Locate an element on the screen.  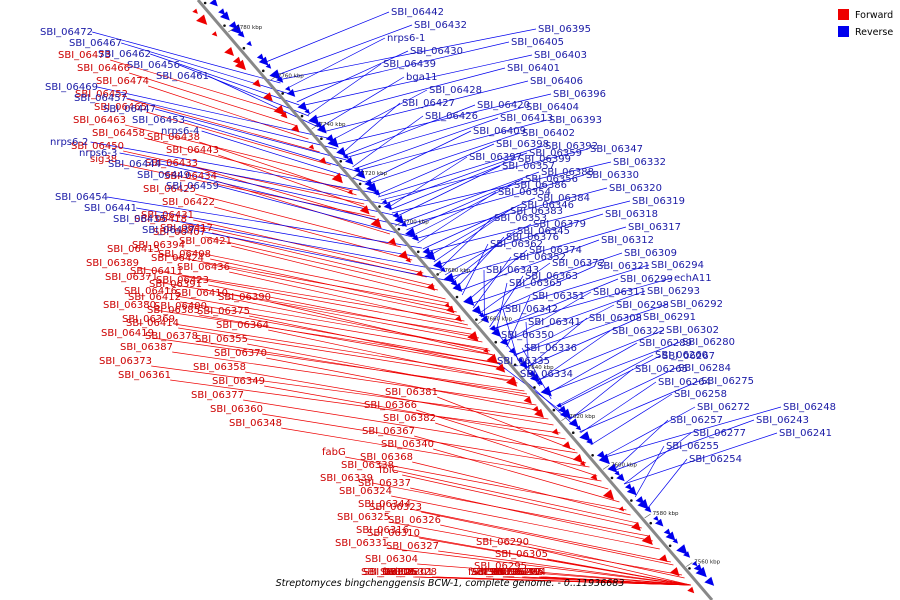
reverse-gene-label: SBI_06356 is located at coordinates (551, 179).